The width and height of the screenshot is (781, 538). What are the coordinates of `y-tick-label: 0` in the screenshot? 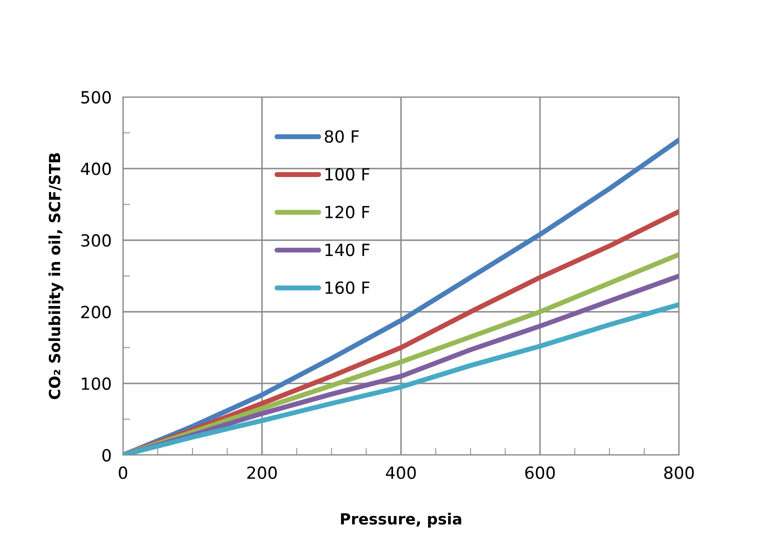 It's located at (106, 455).